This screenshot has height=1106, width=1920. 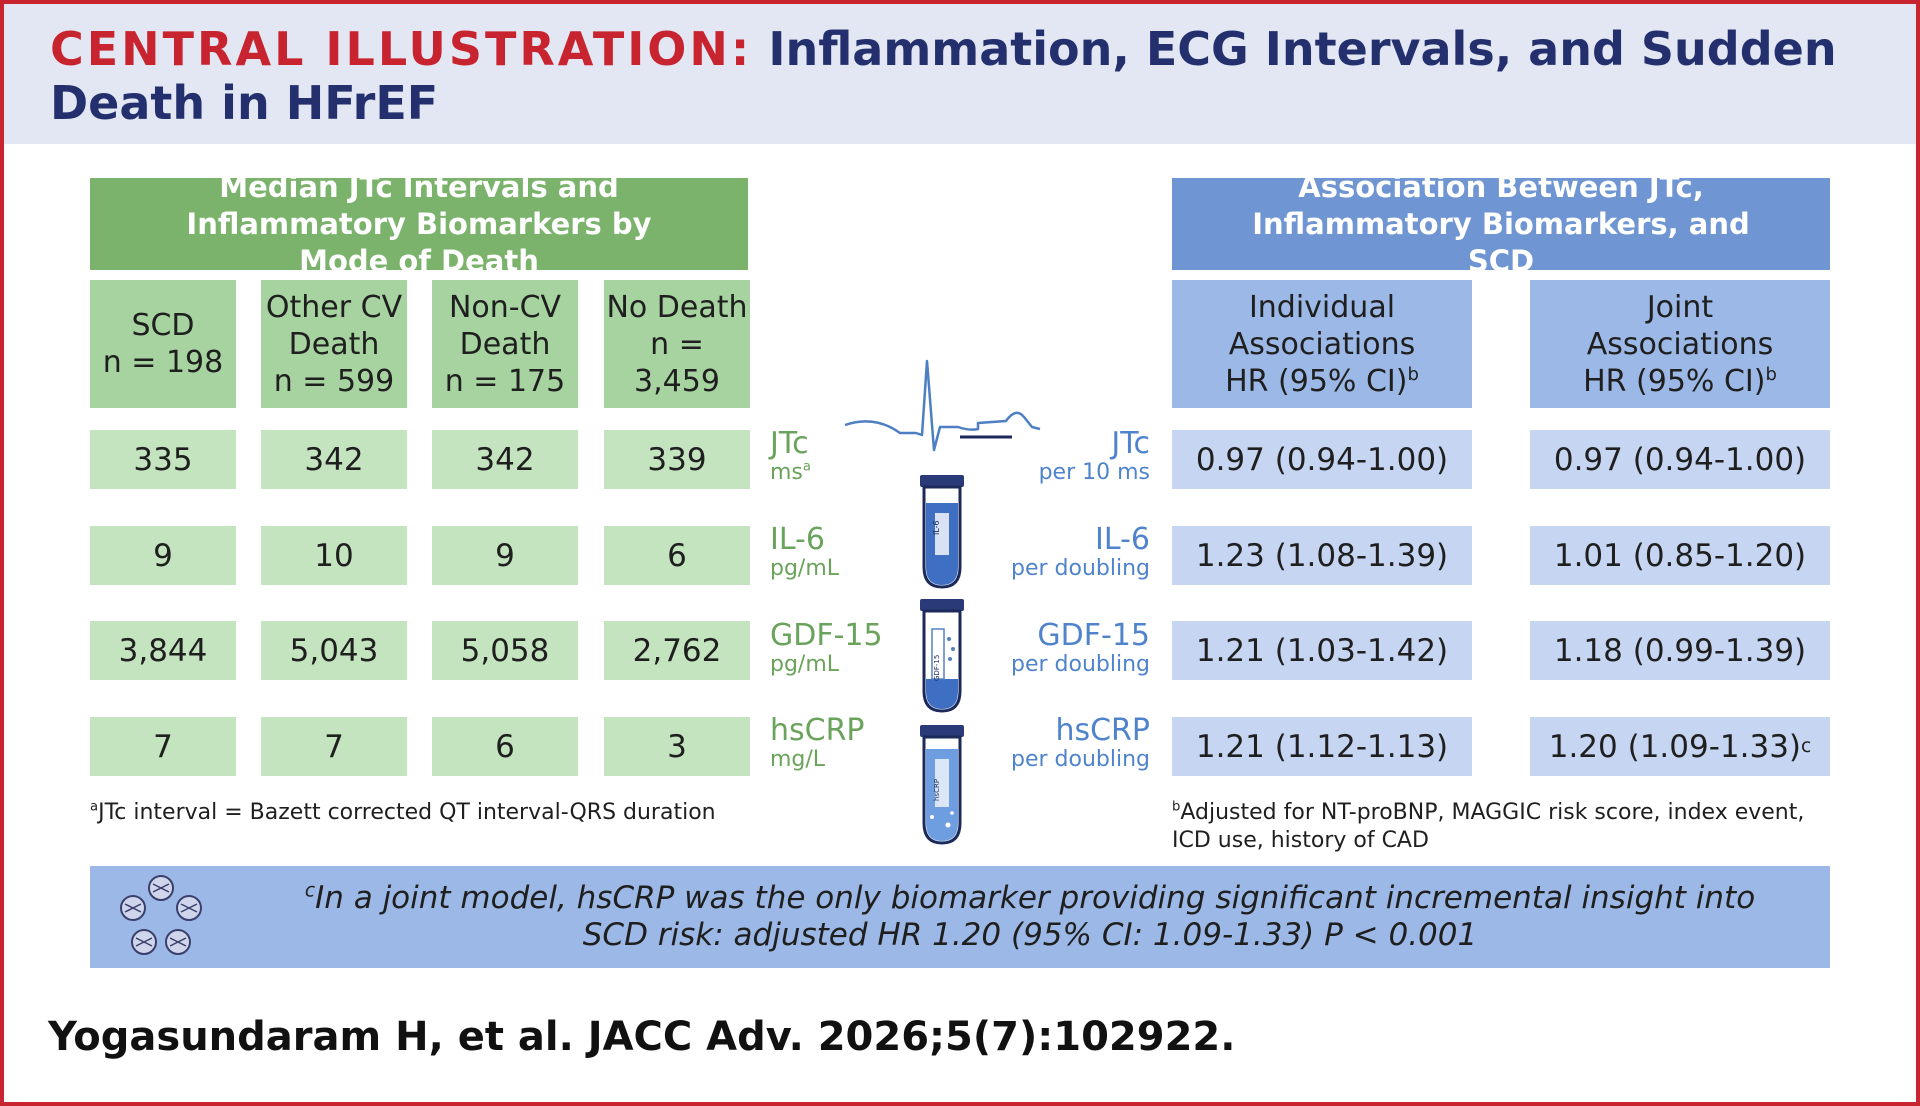 What do you see at coordinates (1094, 457) in the screenshot?
I see `row-label-jtc-right: JTc per 10 ms` at bounding box center [1094, 457].